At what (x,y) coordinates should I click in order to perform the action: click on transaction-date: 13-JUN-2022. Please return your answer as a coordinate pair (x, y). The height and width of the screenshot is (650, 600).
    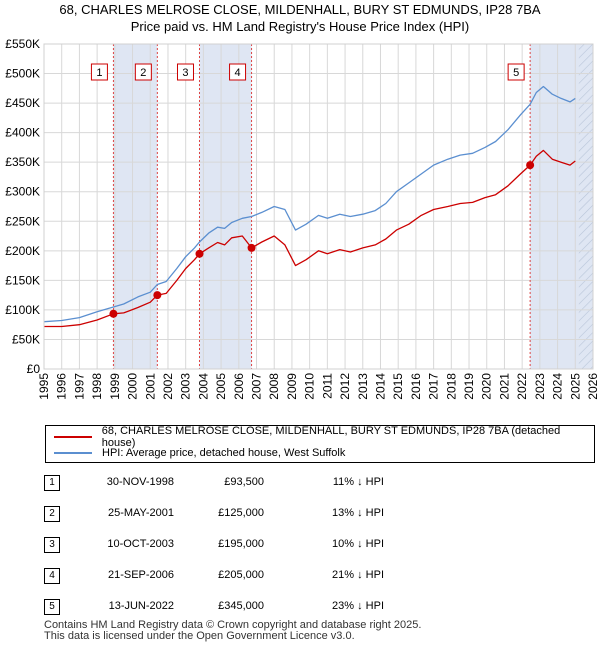
    Looking at the image, I should click on (141, 606).